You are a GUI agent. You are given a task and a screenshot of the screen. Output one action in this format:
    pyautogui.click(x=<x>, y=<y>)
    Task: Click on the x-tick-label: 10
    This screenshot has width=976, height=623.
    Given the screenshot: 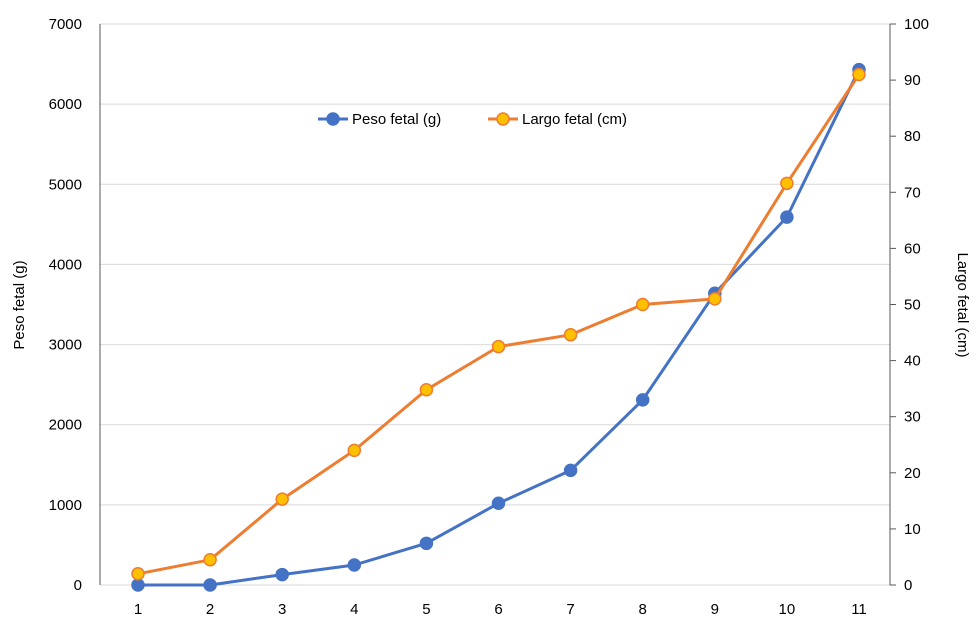 What is the action you would take?
    pyautogui.click(x=787, y=609)
    